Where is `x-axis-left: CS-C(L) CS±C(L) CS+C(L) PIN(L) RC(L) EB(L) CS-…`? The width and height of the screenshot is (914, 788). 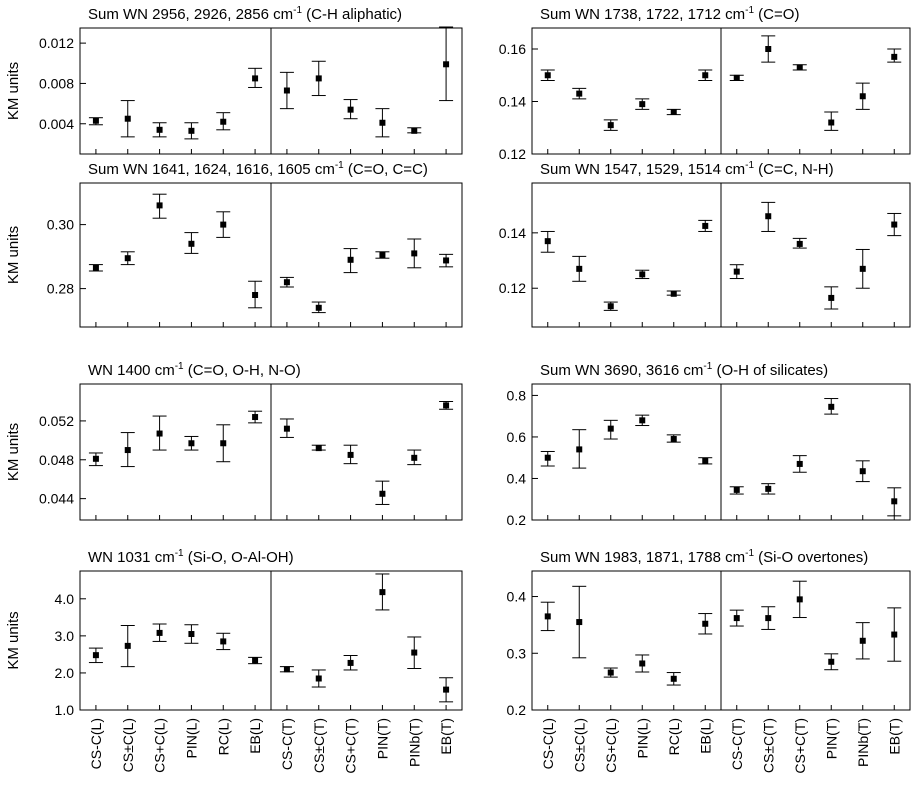
x-axis-left: CS-C(L) CS±C(L) CS+C(L) PIN(L) RC(L) EB(L) CS-… is located at coordinates (271, 746).